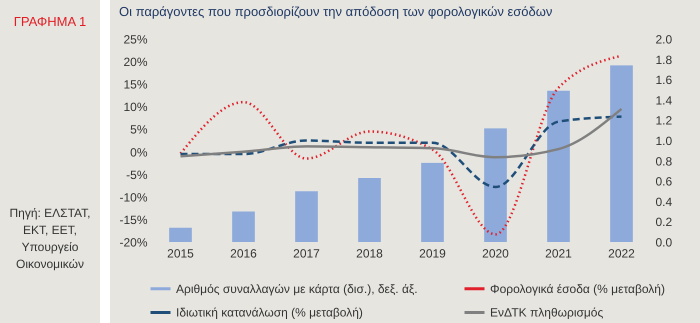  Describe the element at coordinates (496, 253) in the screenshot. I see `x-tick-label: 2020` at that location.